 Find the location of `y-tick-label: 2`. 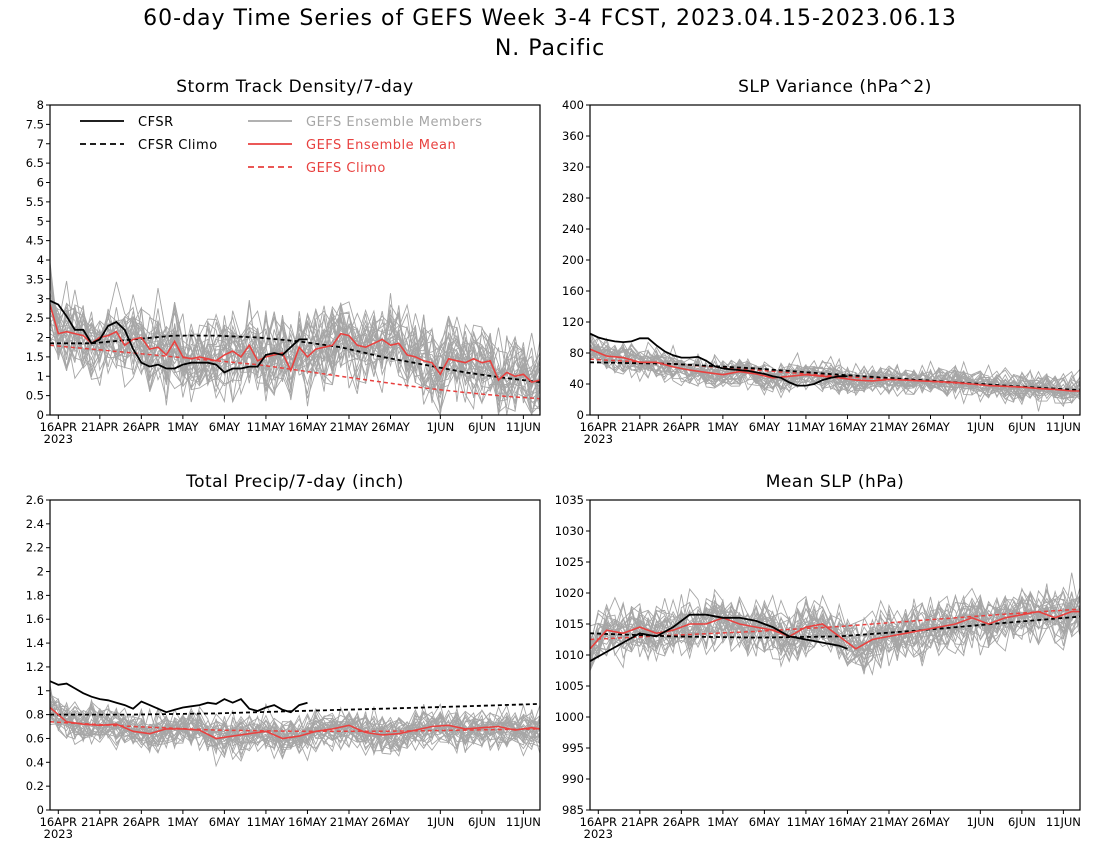

y-tick-label: 2 is located at coordinates (40, 572).